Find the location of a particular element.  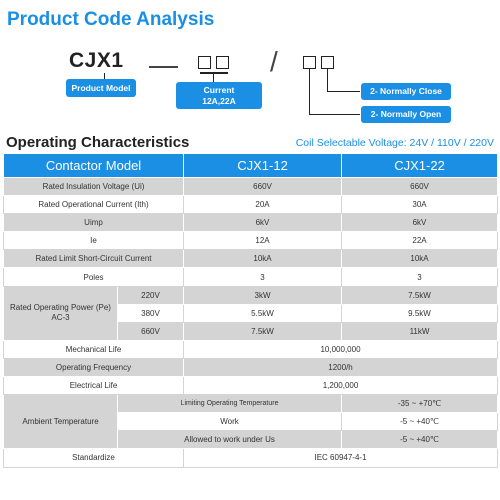

header-model: Contactor Model is located at coordinates (93, 165).